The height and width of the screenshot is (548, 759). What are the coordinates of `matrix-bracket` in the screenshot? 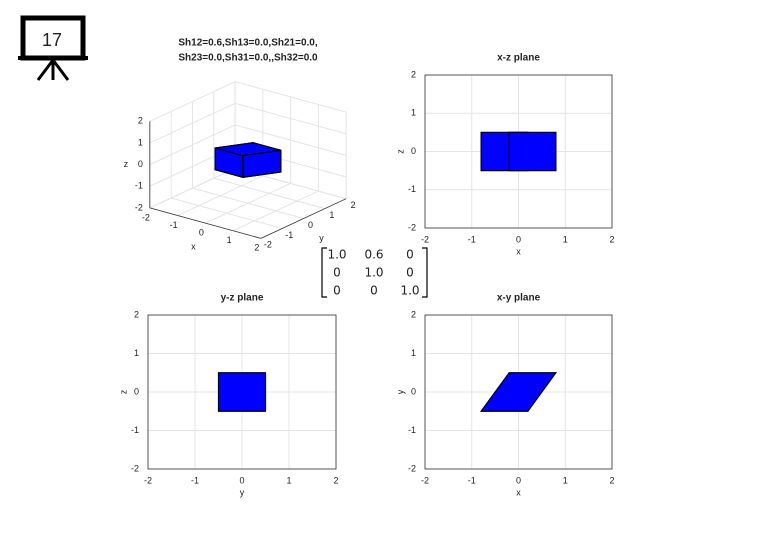 It's located at (374, 272).